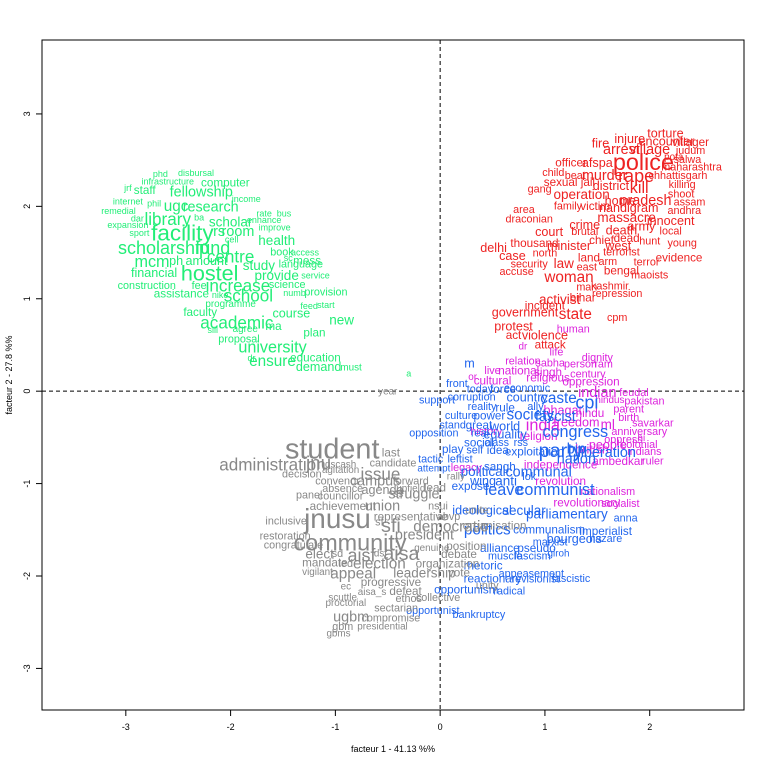  What do you see at coordinates (534, 452) in the screenshot?
I see `word-label-exploitation: exploitation` at bounding box center [534, 452].